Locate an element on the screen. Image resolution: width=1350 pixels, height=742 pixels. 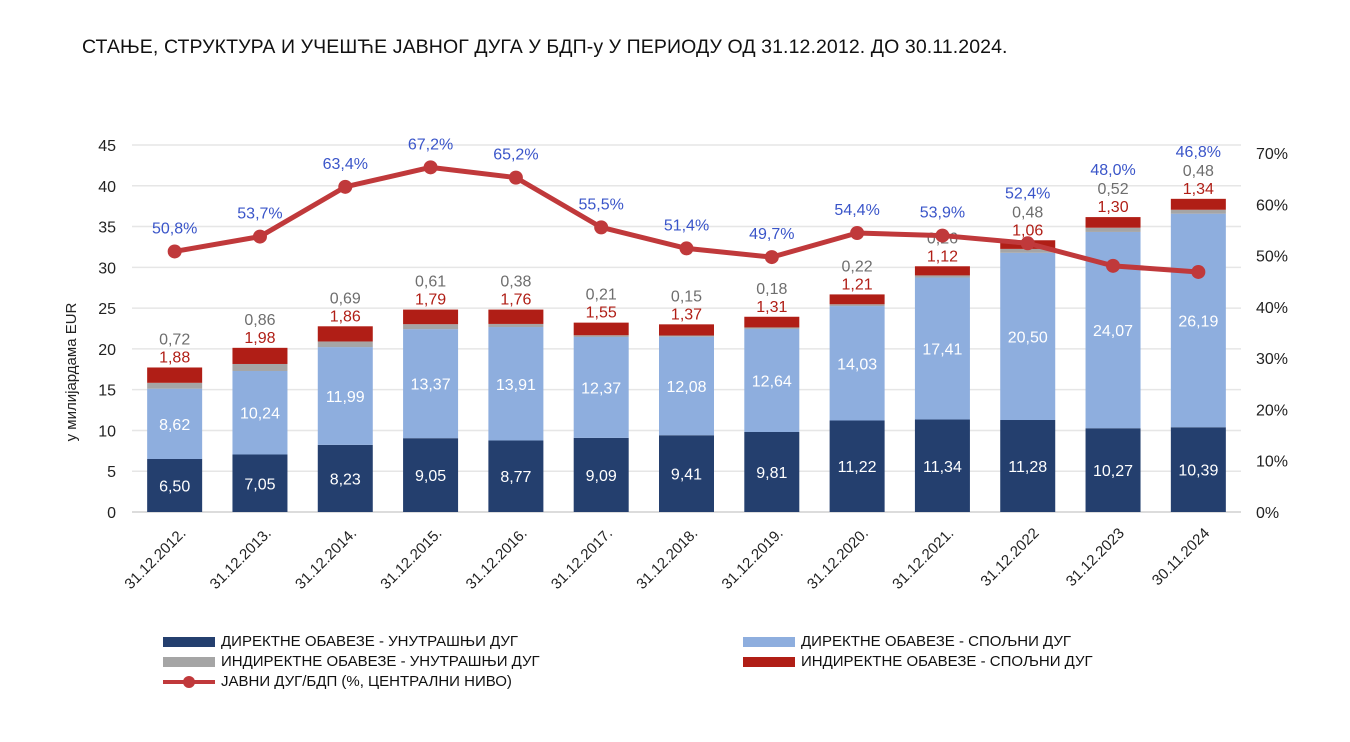
y2-tick-label: 50% is located at coordinates (1272, 257).